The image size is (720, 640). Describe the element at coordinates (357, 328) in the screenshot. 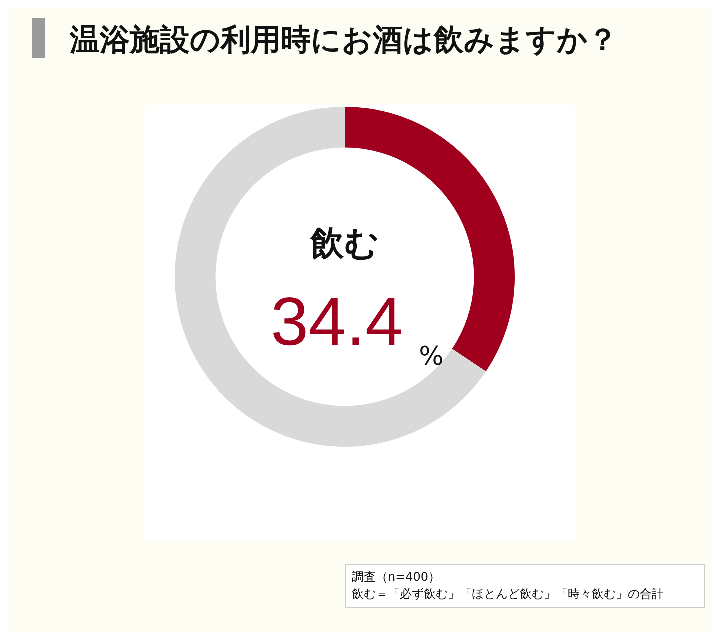

I see `data-label: 34.4 %` at that location.